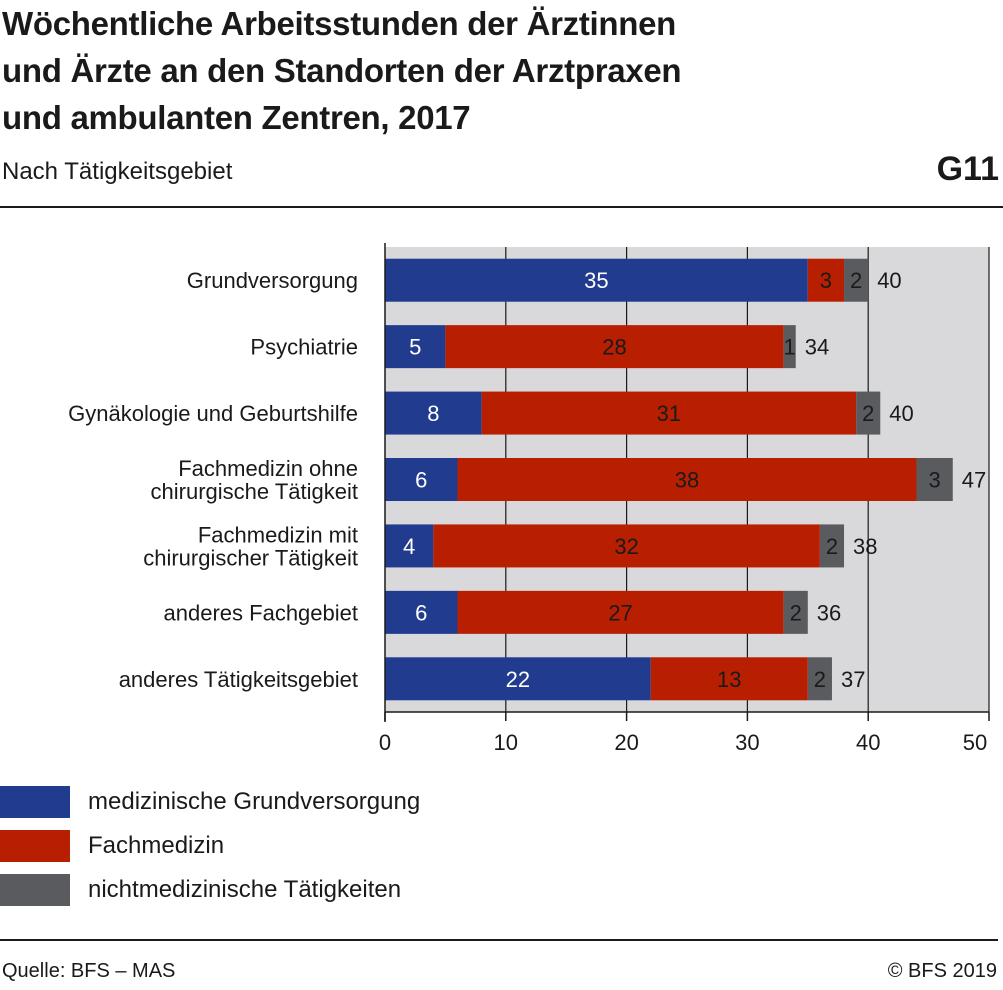  Describe the element at coordinates (213, 413) in the screenshot. I see `category-label: Gynäkologie und Geburtshilfe` at that location.